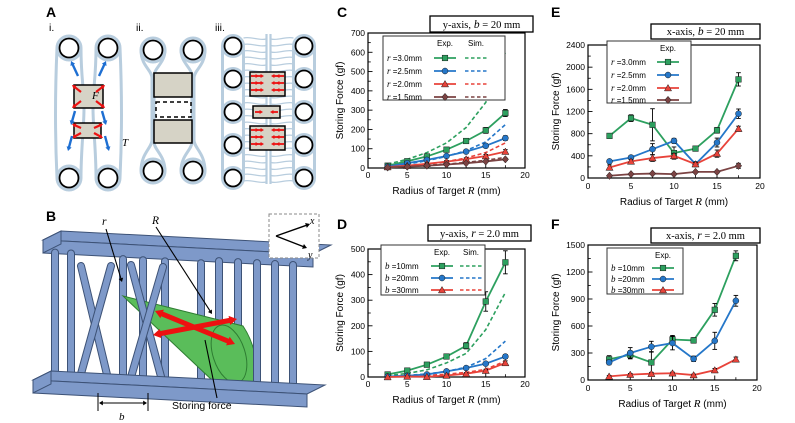 The width and height of the screenshot is (795, 423). I want to click on chart-title: x-axis, b = 20 mm, so click(705, 31).